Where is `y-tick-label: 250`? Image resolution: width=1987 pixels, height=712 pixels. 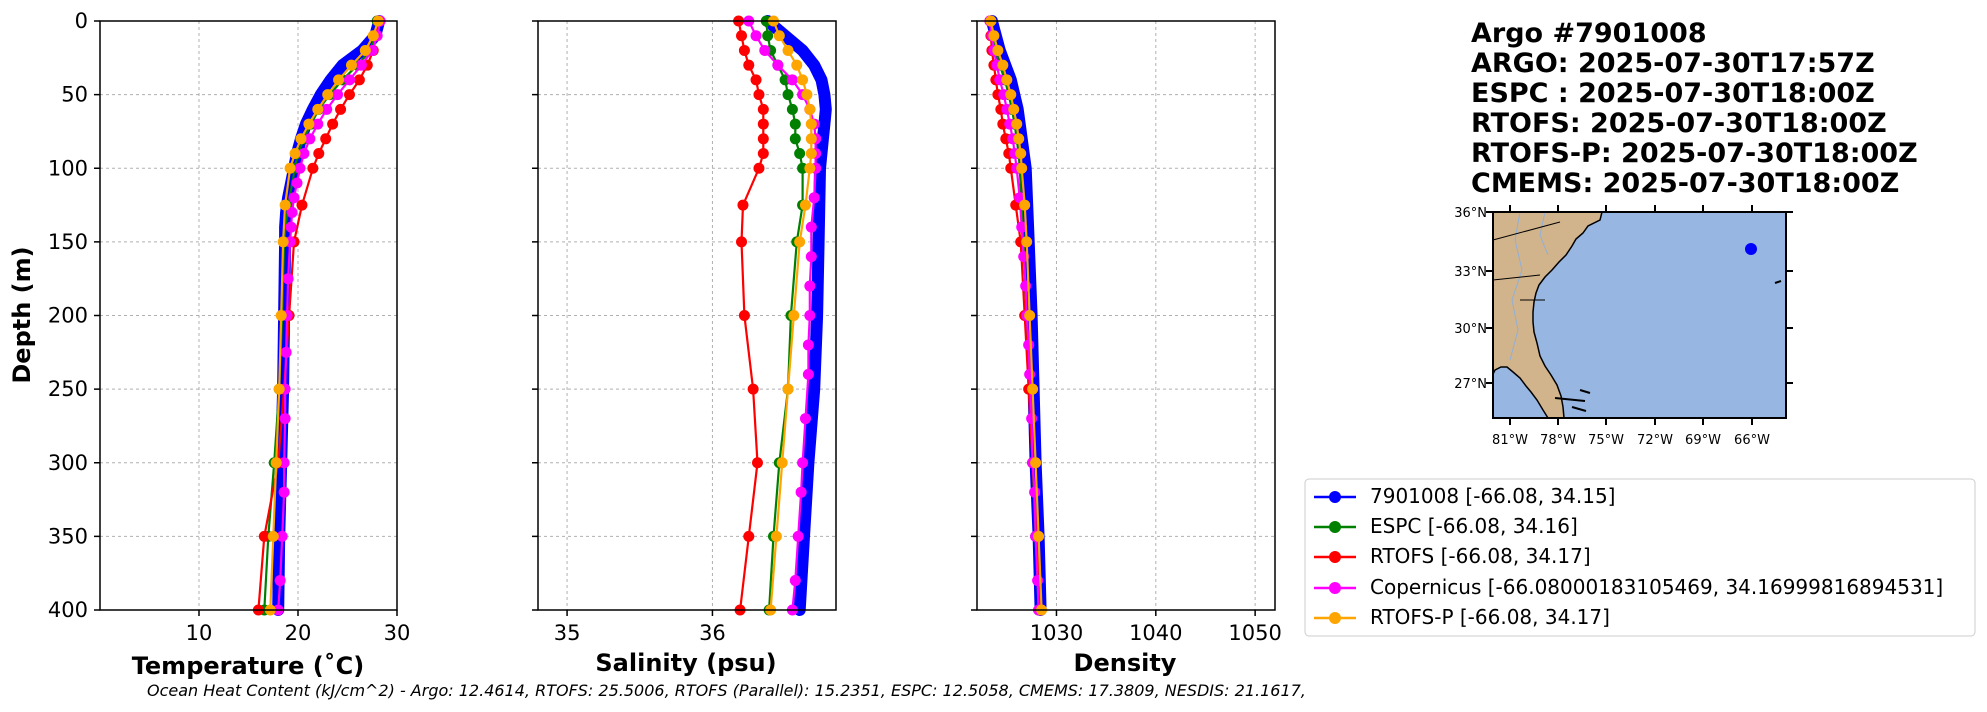
y-tick-label: 250 is located at coordinates (68, 389).